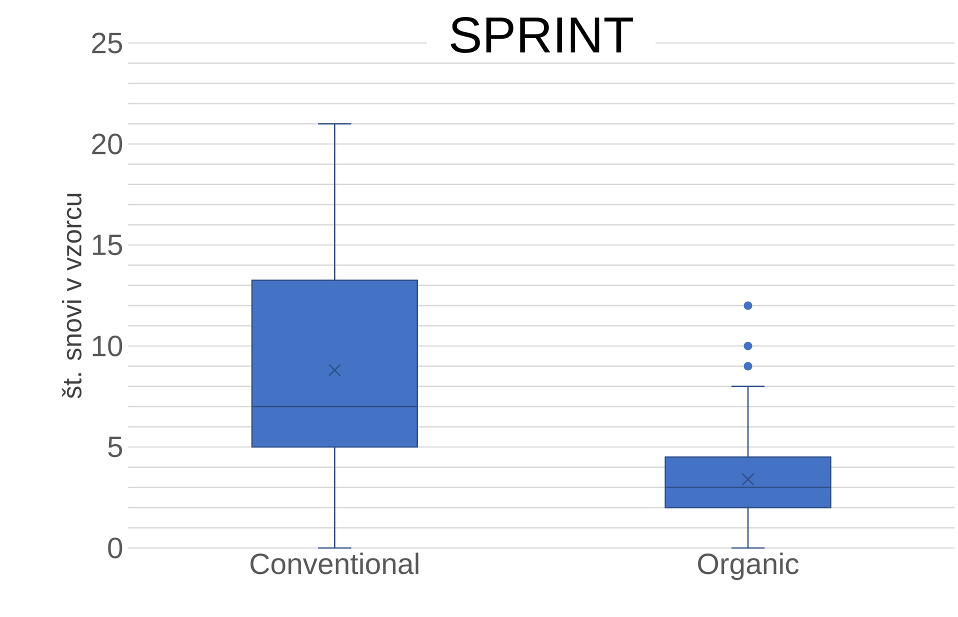  What do you see at coordinates (107, 245) in the screenshot?
I see `y-tick-label: 15` at bounding box center [107, 245].